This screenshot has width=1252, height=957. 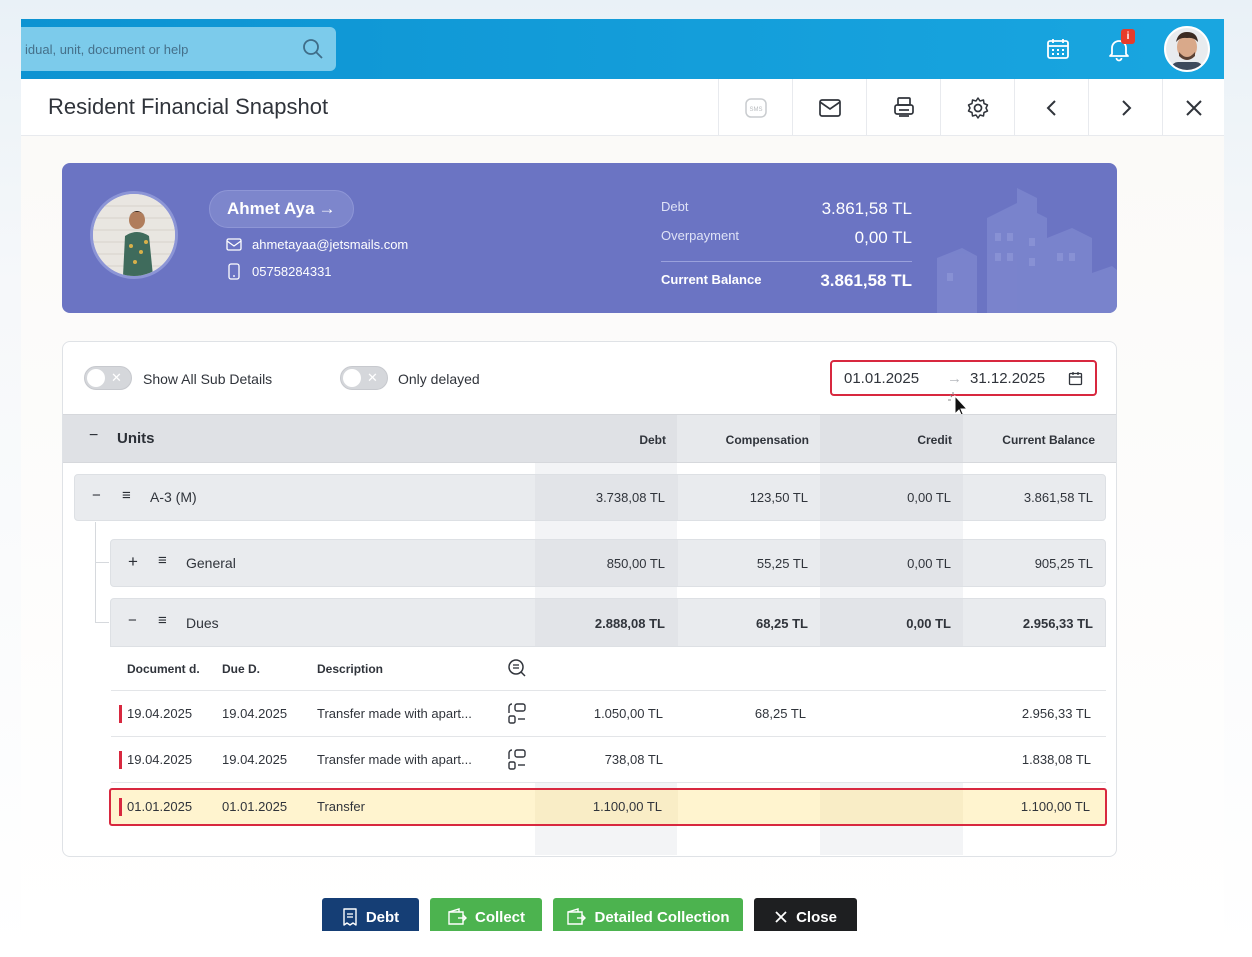 I want to click on col-current-balance: Current Balance, so click(x=1048, y=440).